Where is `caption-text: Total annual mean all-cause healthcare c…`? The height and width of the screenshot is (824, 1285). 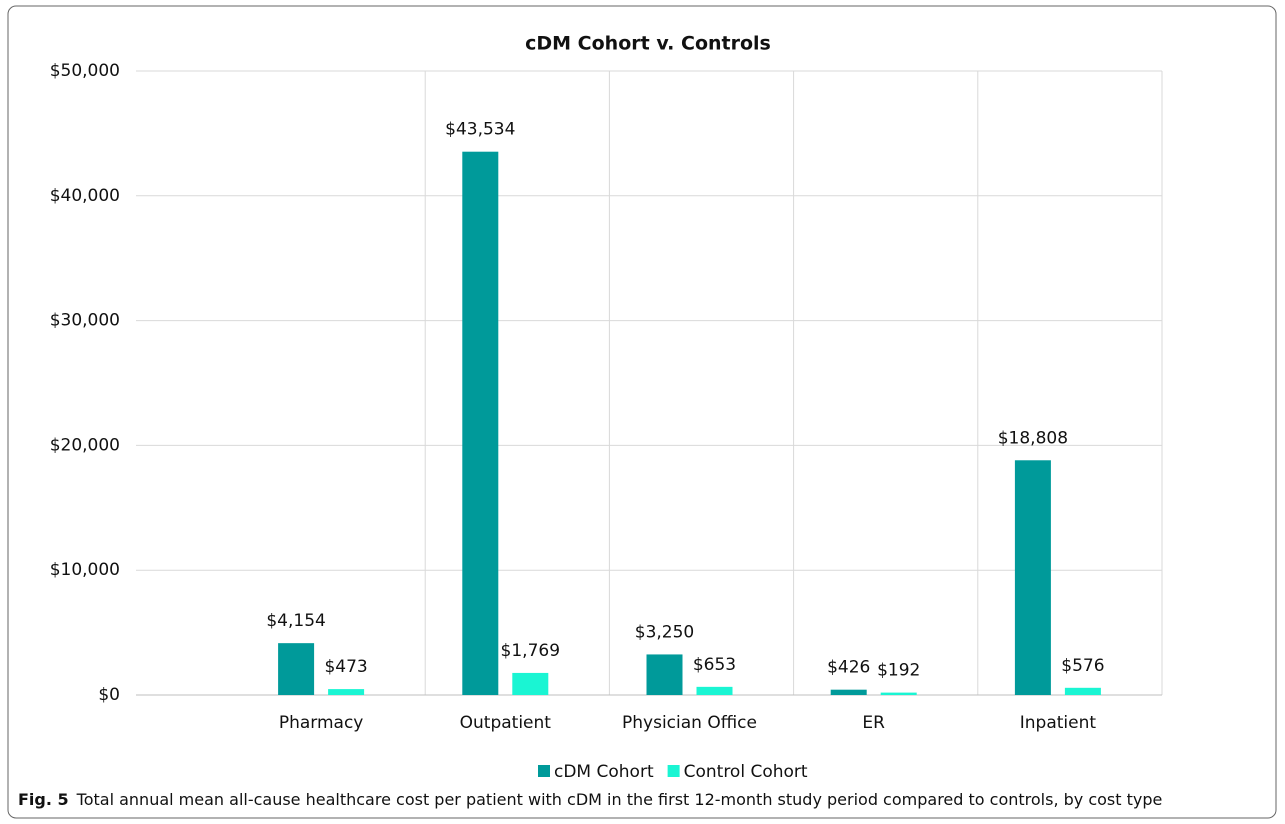
caption-text: Total annual mean all-cause healthcare c… is located at coordinates (619, 799).